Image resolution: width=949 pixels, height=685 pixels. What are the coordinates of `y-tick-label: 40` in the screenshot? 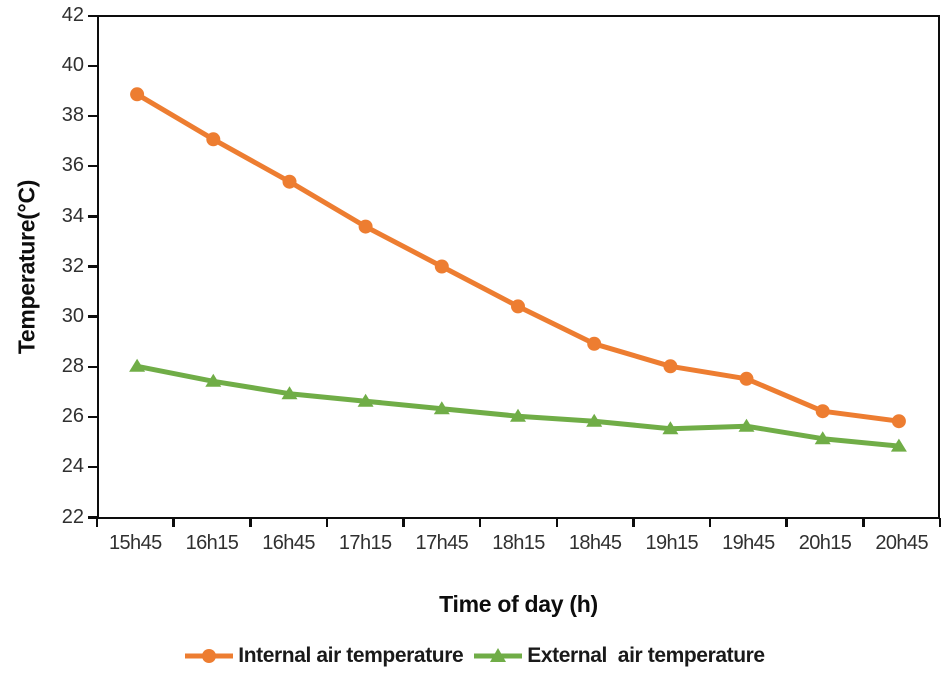 It's located at (72, 65).